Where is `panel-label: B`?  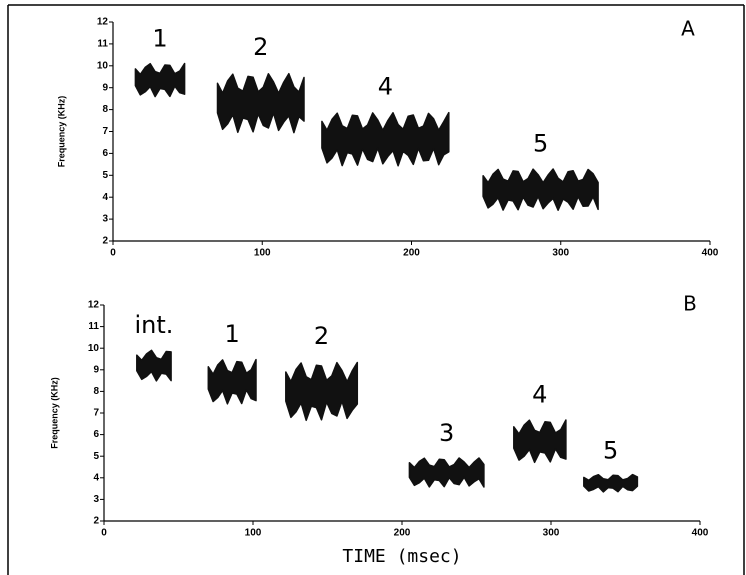 panel-label: B is located at coordinates (690, 304).